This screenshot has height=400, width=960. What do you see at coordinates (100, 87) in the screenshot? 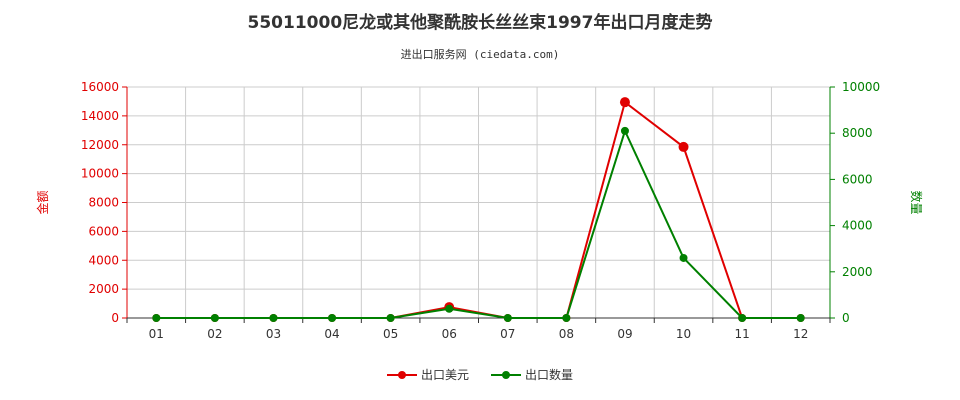
I see `left-tick-label: 16000` at bounding box center [100, 87].